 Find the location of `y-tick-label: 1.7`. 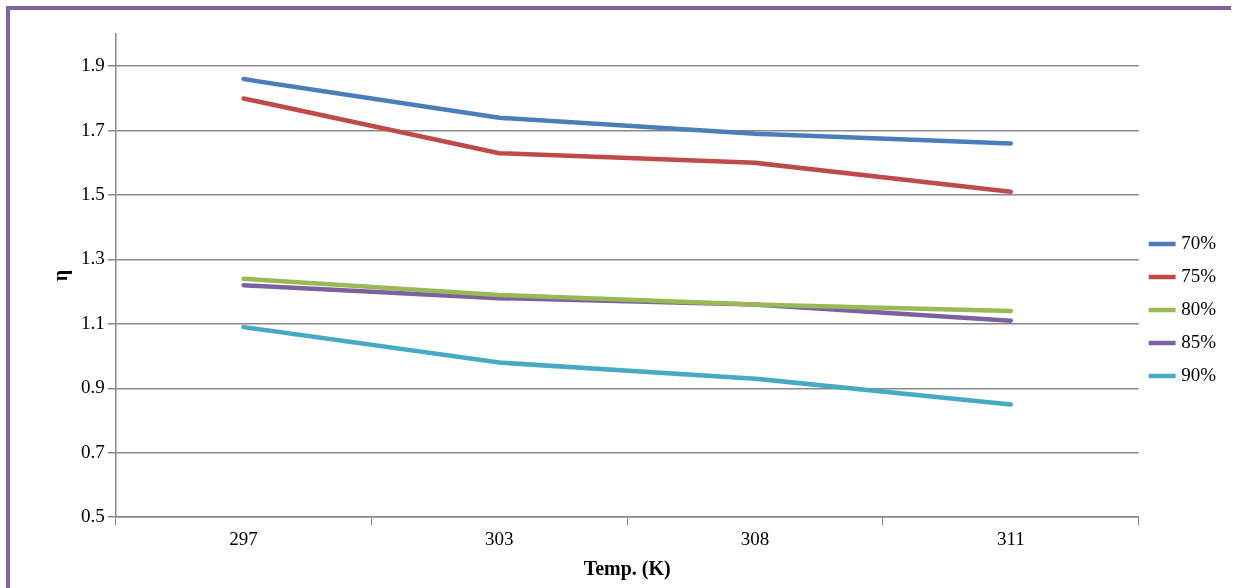

y-tick-label: 1.7 is located at coordinates (93, 129).